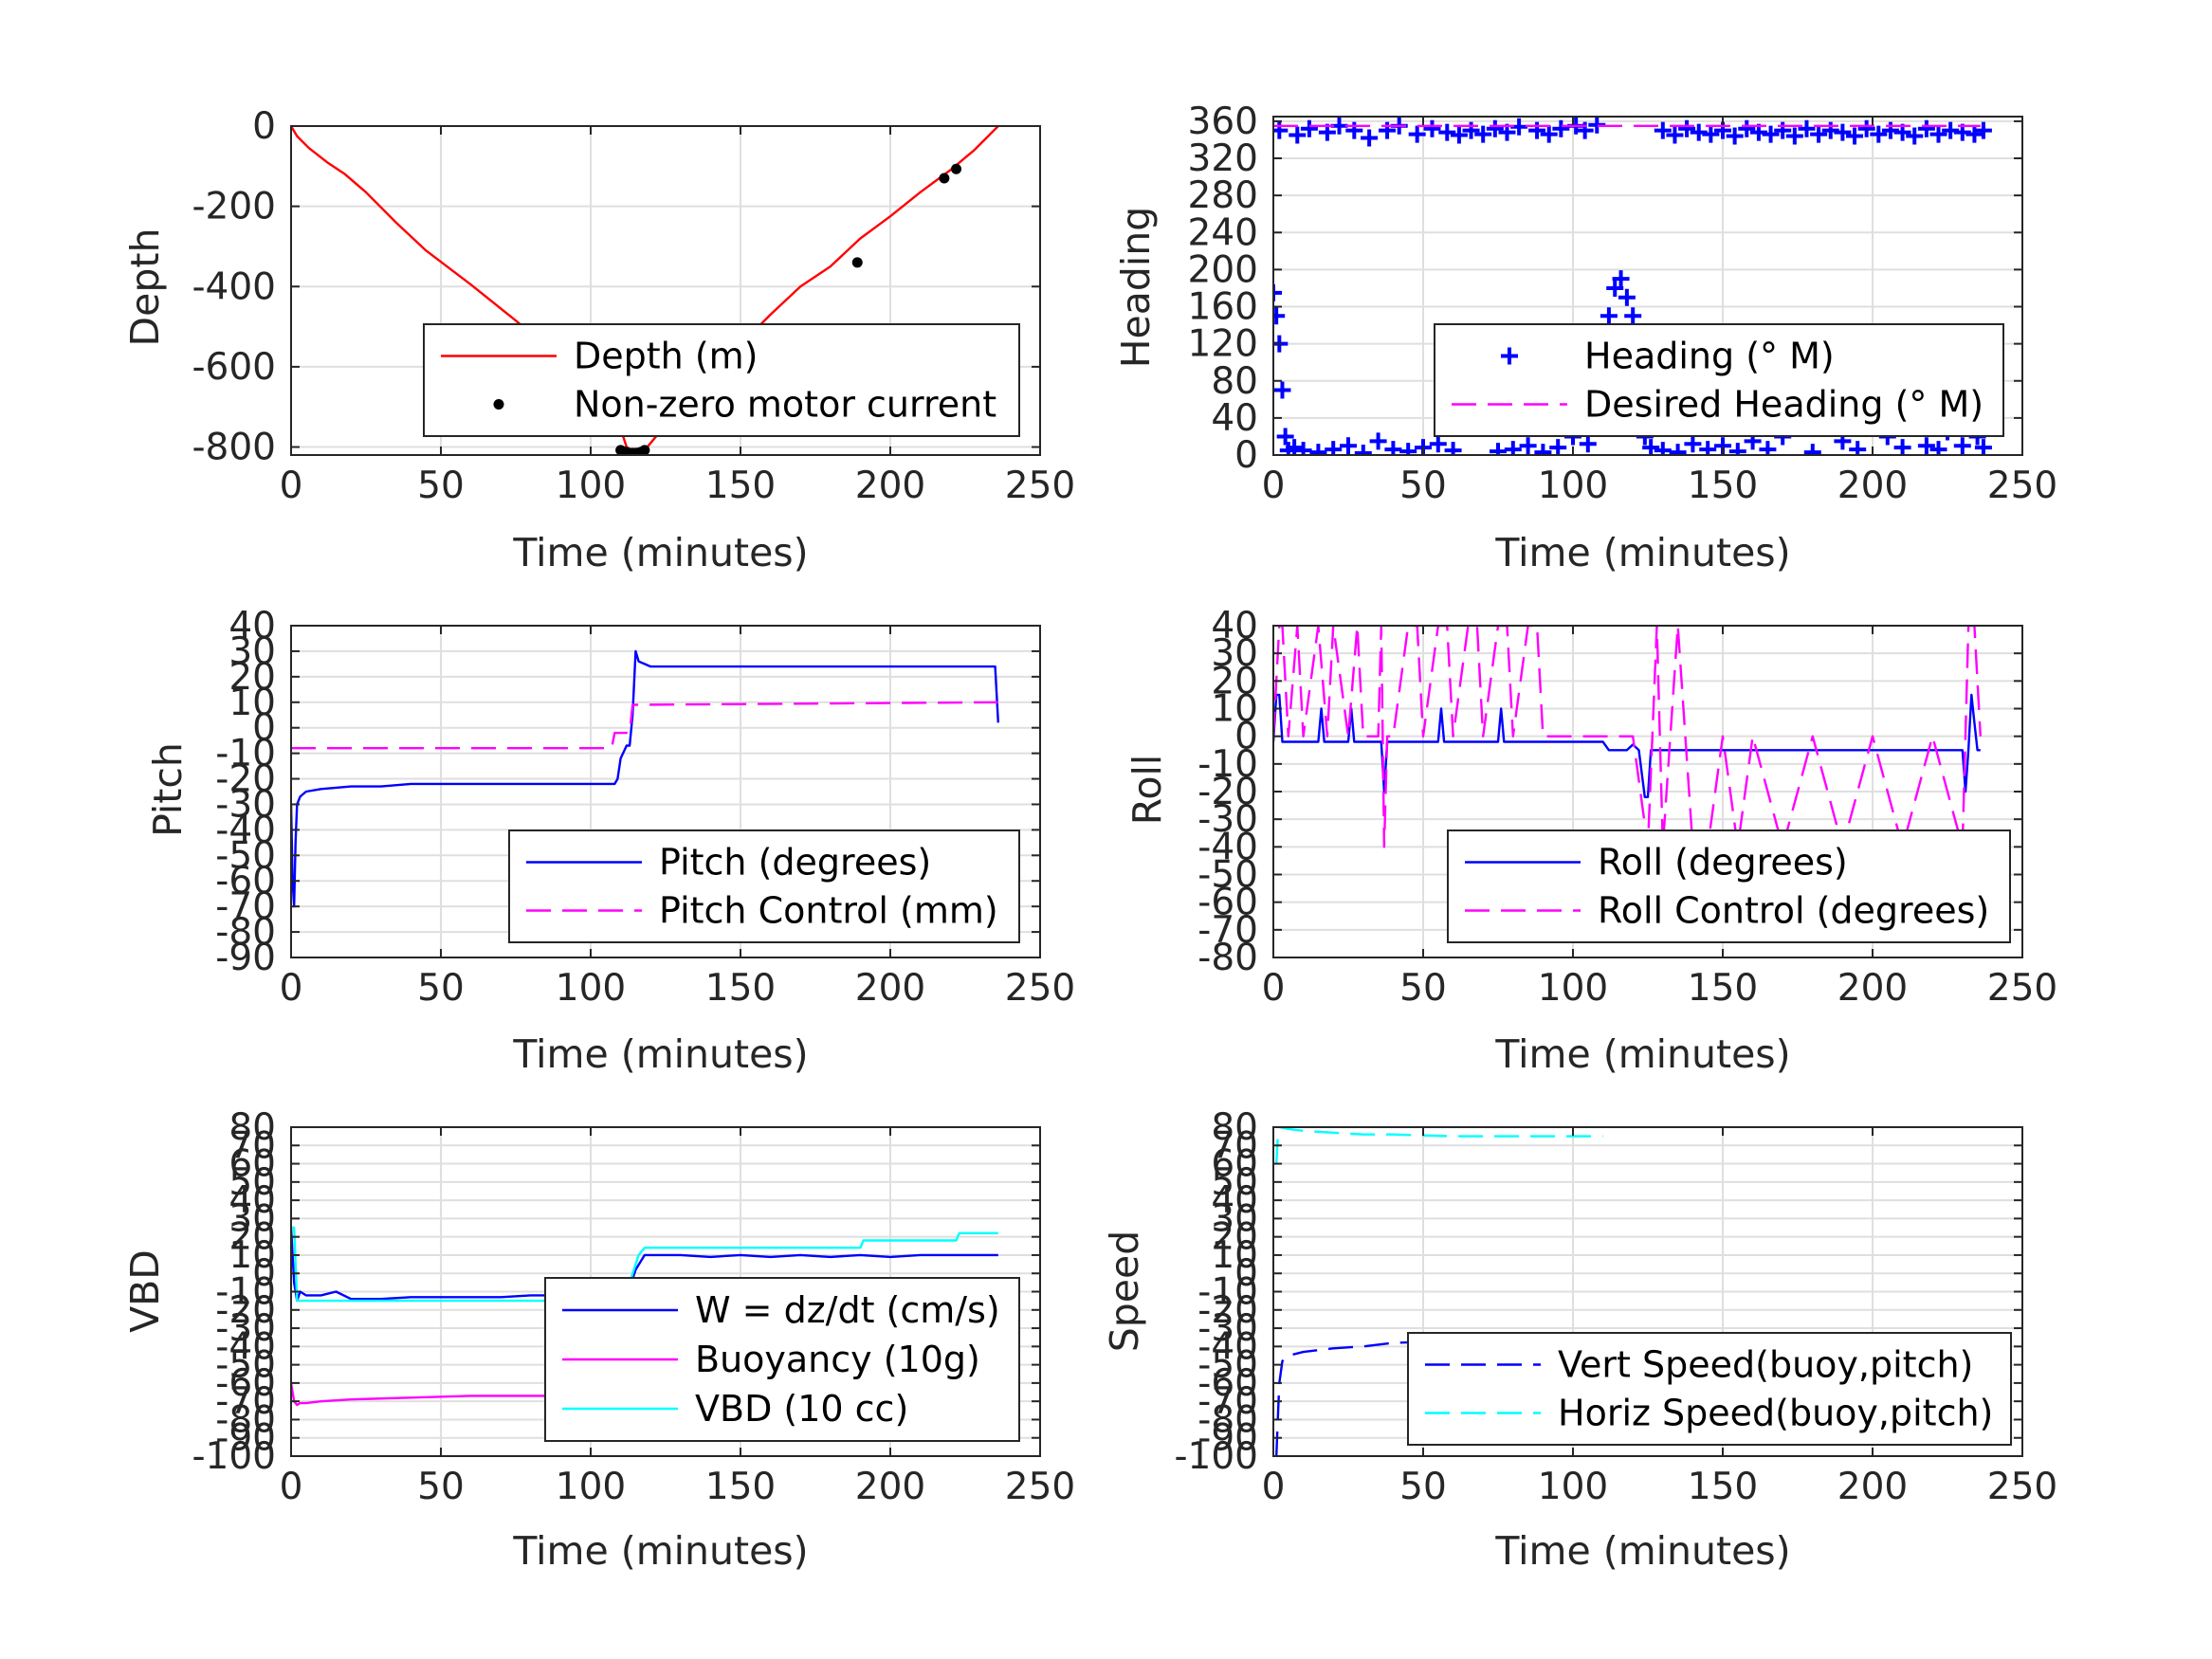 Image resolution: width=2212 pixels, height=1659 pixels. I want to click on legend-label: Depth (m), so click(666, 356).